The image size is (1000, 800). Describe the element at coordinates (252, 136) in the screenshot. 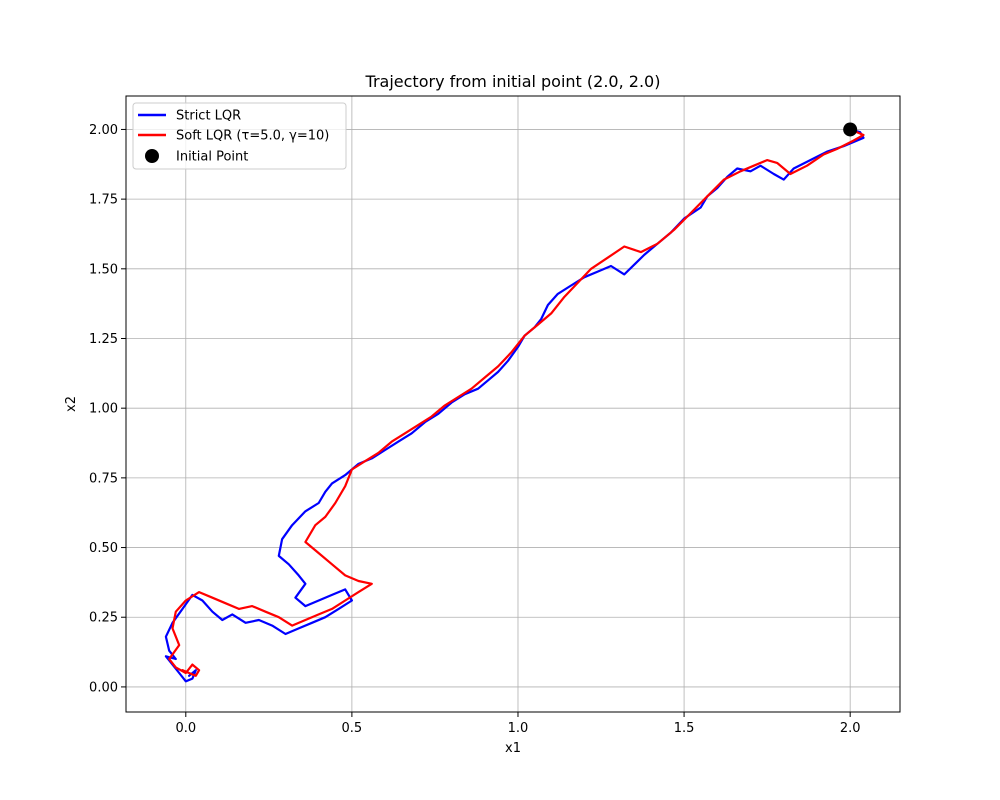

I see `legend-label-soft-lqr: Soft LQR (τ=5.0, γ=10)` at that location.